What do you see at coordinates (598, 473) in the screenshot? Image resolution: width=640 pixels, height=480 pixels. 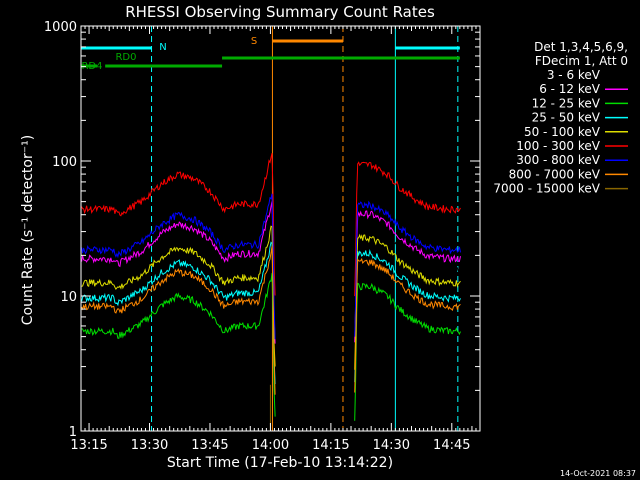 I see `generated-timestamp: 14-Oct-2021 08:37` at bounding box center [598, 473].